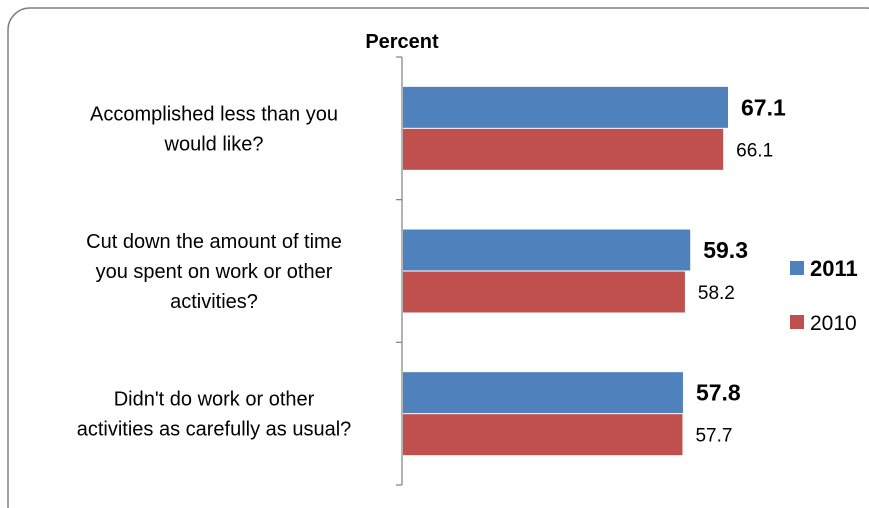  What do you see at coordinates (214, 302) in the screenshot?
I see `category-label: activities?` at bounding box center [214, 302].